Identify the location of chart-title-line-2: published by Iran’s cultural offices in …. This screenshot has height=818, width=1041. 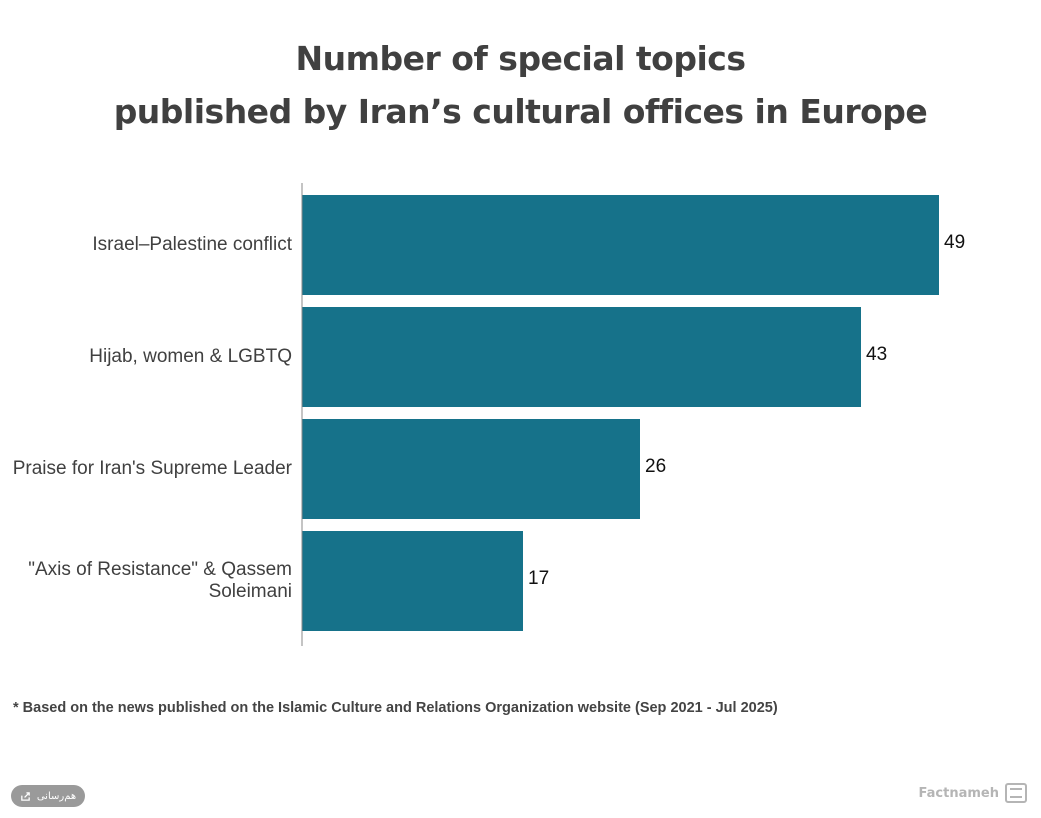
(520, 111).